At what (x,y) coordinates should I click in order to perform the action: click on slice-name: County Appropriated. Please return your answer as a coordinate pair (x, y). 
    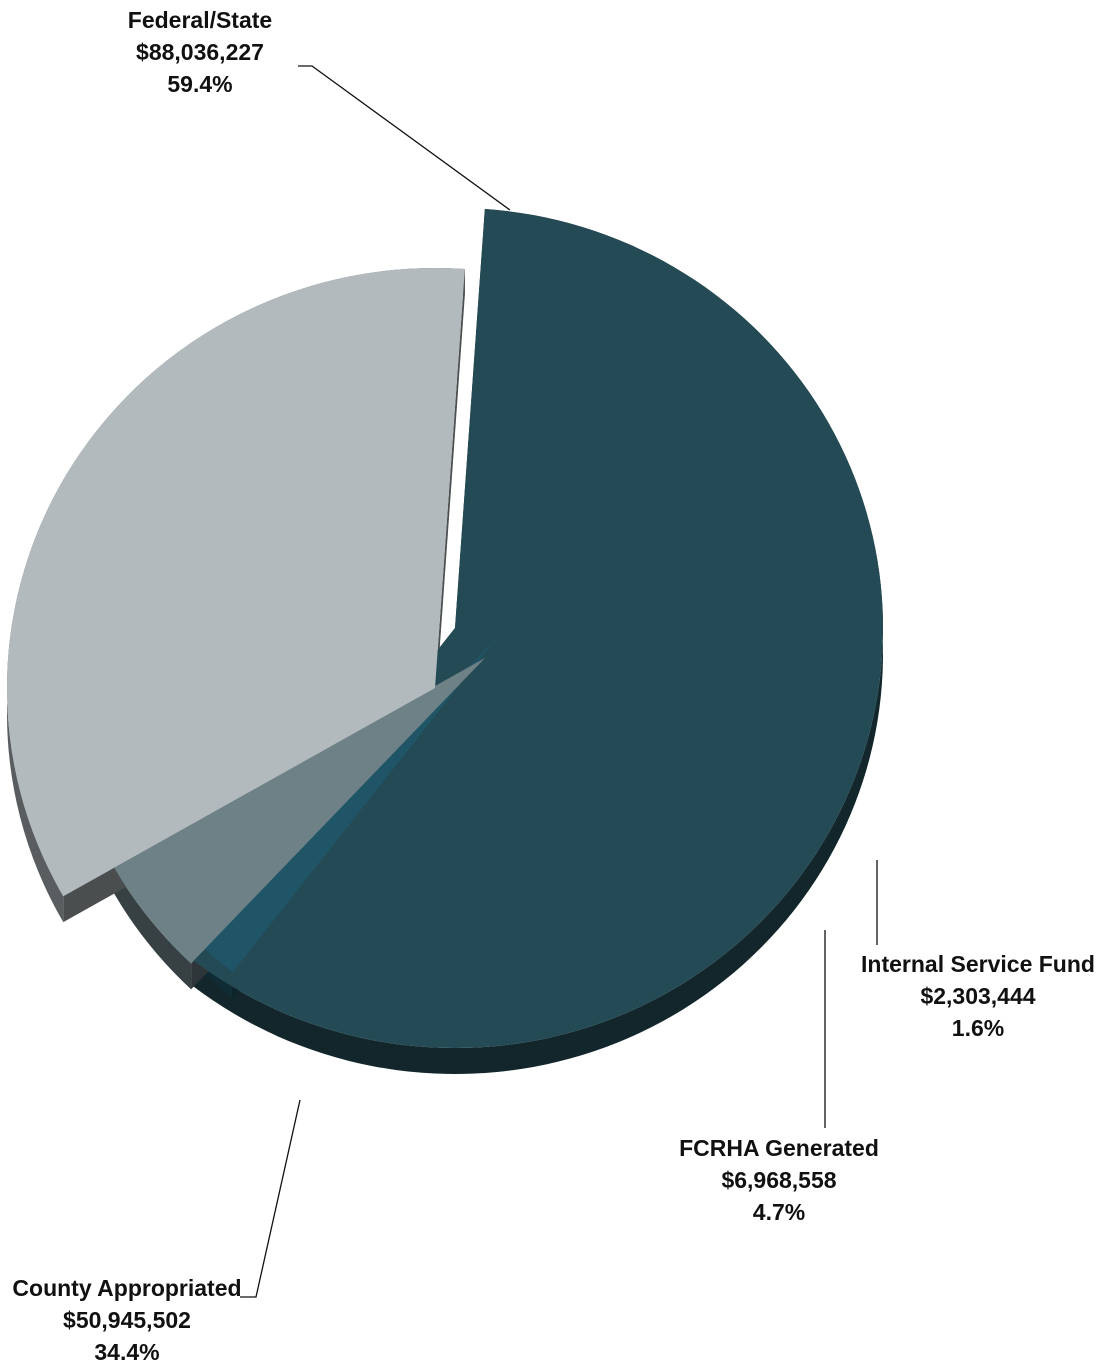
    Looking at the image, I should click on (127, 1288).